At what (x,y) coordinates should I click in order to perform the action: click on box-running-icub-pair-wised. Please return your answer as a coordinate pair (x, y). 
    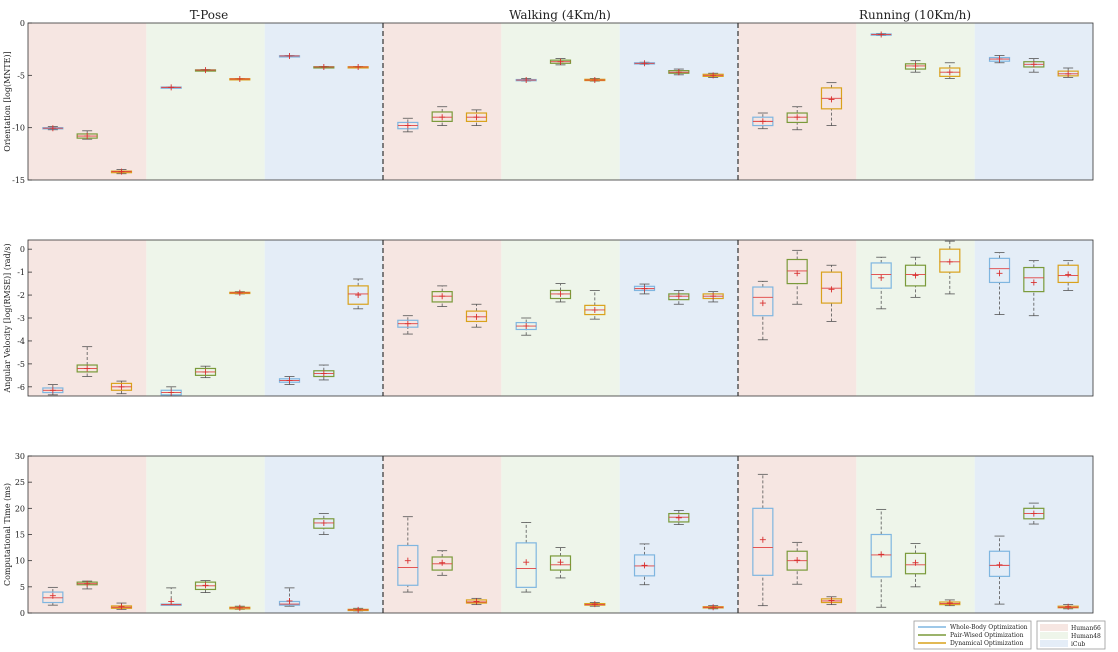
    Looking at the image, I should click on (1034, 65).